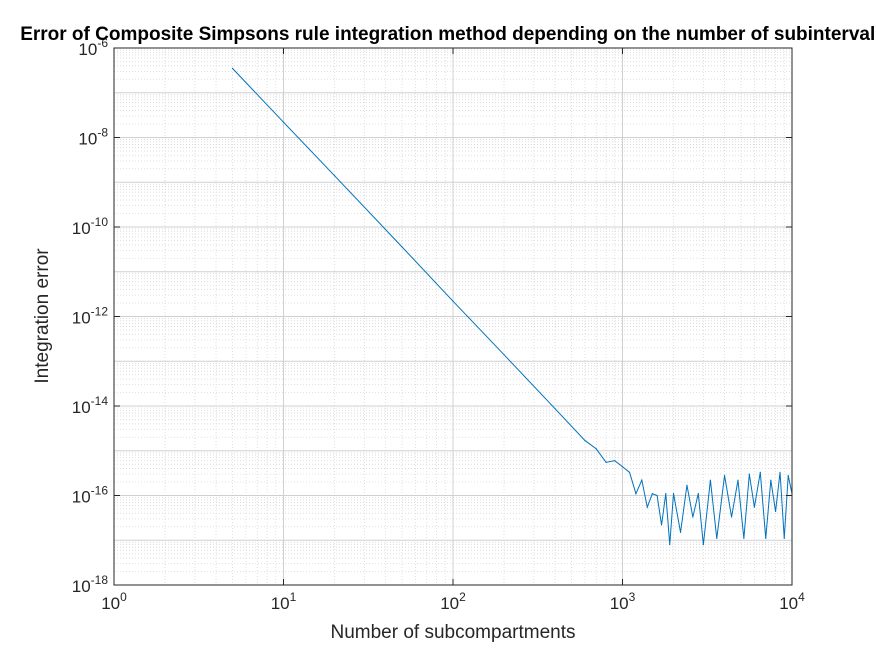 Image resolution: width=876 pixels, height=657 pixels. I want to click on y-axis-label: Integration error, so click(42, 316).